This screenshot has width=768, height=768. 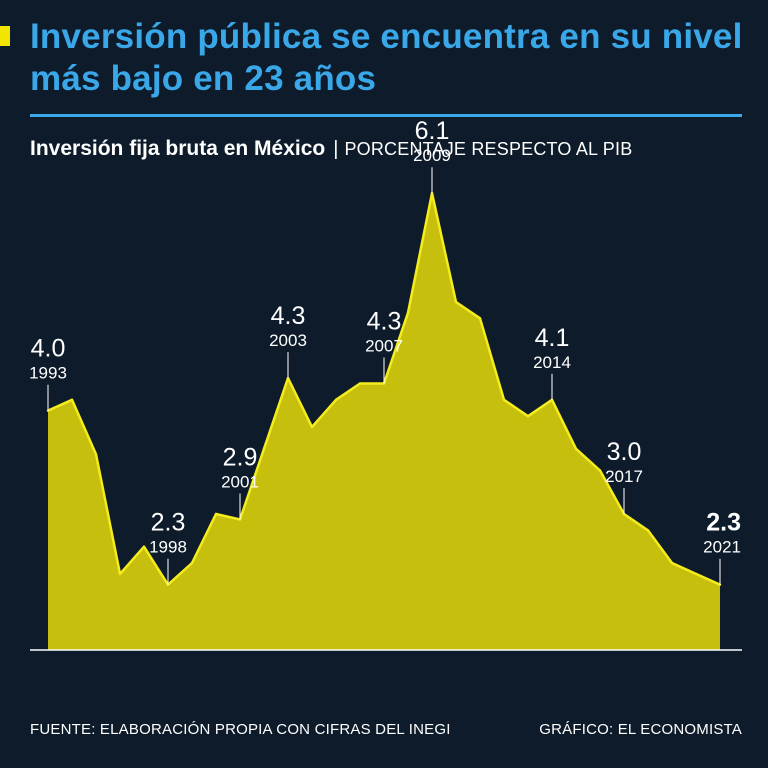 I want to click on chart-title: Inversión fija bruta en México, so click(x=178, y=148).